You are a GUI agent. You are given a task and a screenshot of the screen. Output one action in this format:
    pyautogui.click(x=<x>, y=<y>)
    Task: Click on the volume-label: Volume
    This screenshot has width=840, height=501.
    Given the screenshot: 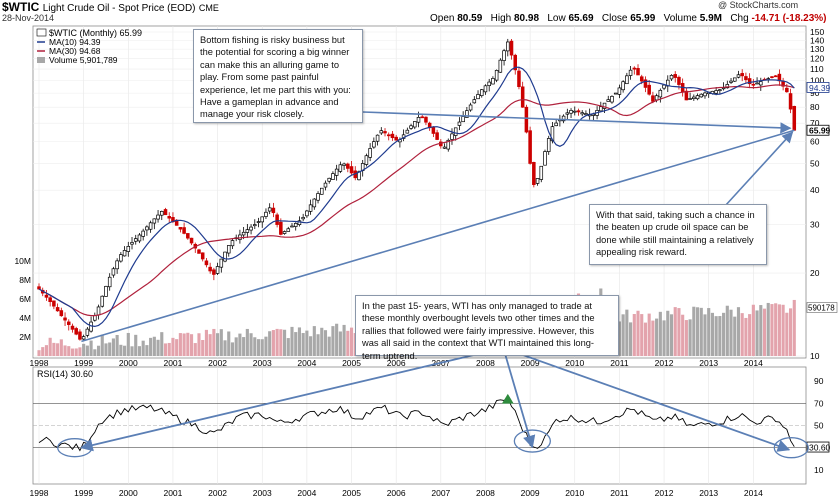 What is the action you would take?
    pyautogui.click(x=680, y=18)
    